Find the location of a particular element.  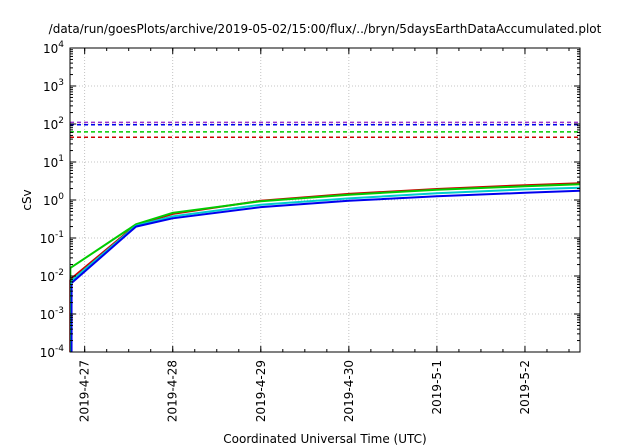

x-tick-label: 2019-4-27 is located at coordinates (85, 391).